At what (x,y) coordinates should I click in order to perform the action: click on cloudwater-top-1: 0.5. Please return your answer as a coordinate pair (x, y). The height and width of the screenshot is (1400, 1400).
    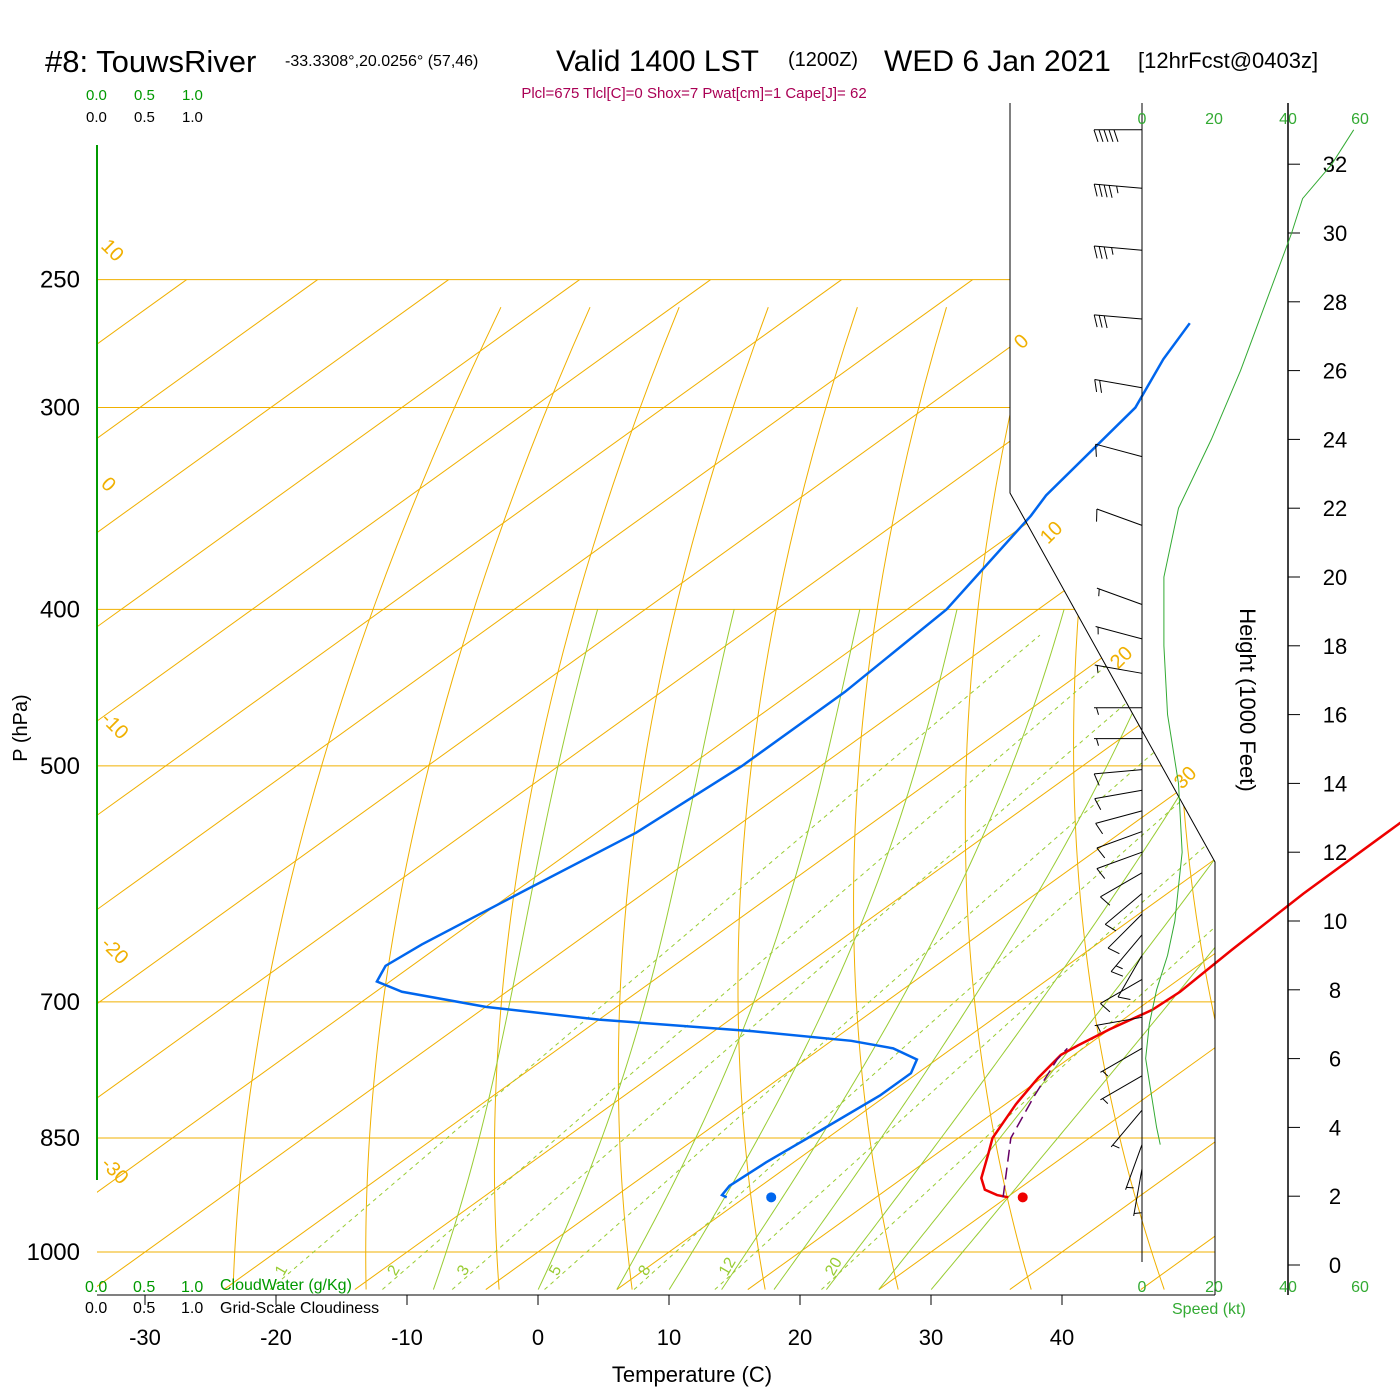
    Looking at the image, I should click on (144, 95).